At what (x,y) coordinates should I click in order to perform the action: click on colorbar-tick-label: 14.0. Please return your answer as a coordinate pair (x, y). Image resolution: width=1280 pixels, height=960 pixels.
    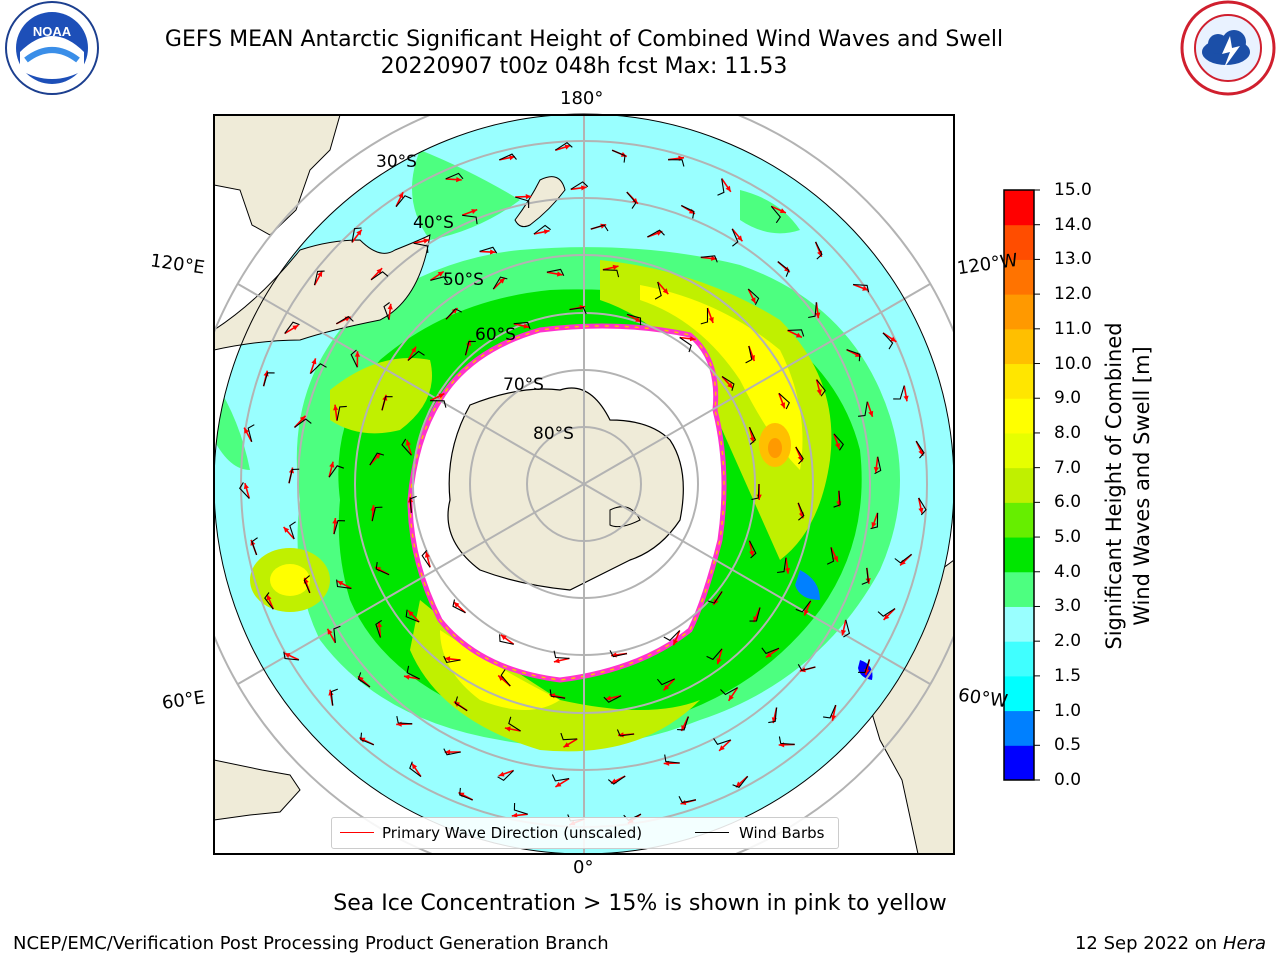
    Looking at the image, I should click on (1073, 224).